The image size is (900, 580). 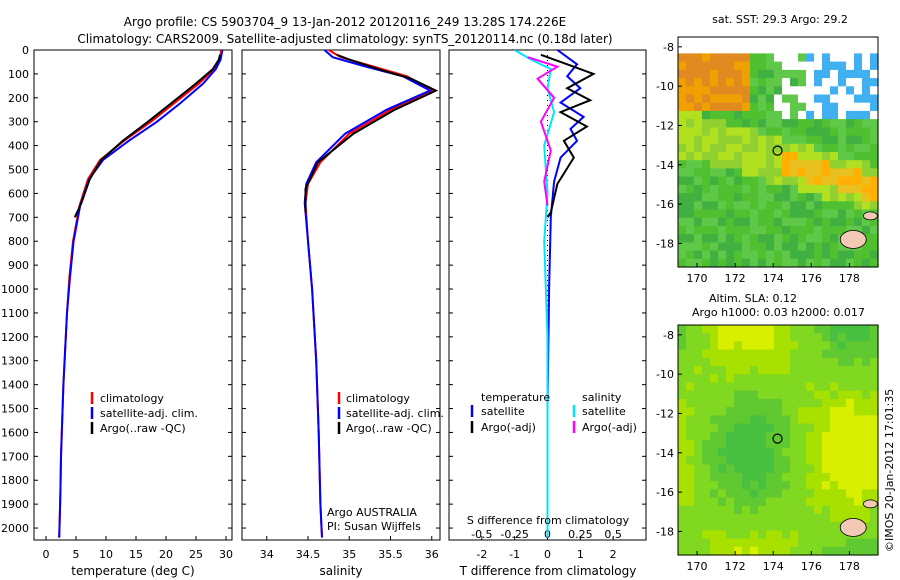 I want to click on legend-label-s-satellite: satellite, so click(x=604, y=411).